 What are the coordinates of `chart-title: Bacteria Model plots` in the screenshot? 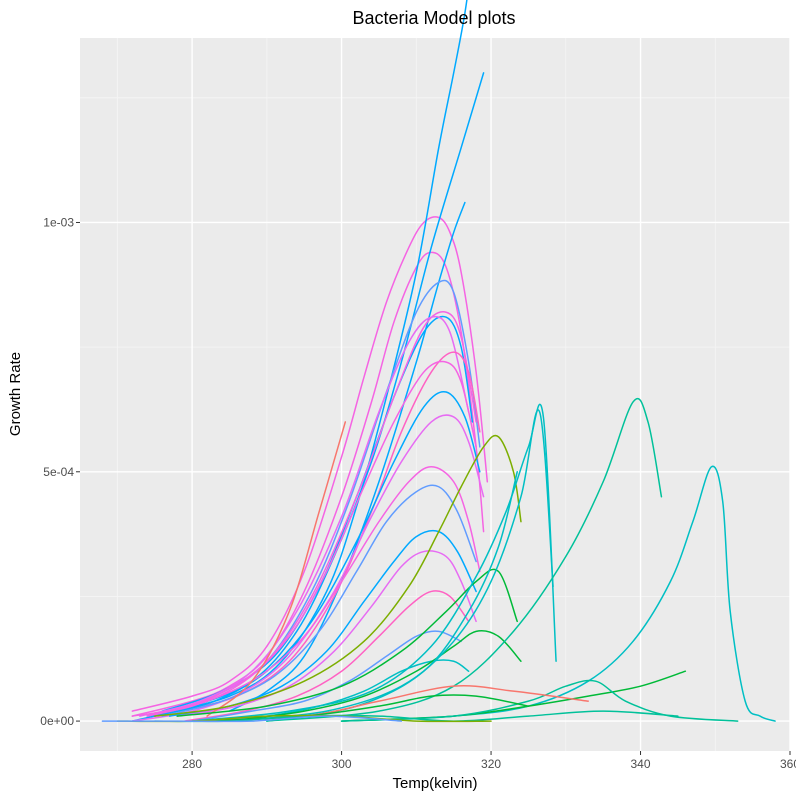 It's located at (433, 18).